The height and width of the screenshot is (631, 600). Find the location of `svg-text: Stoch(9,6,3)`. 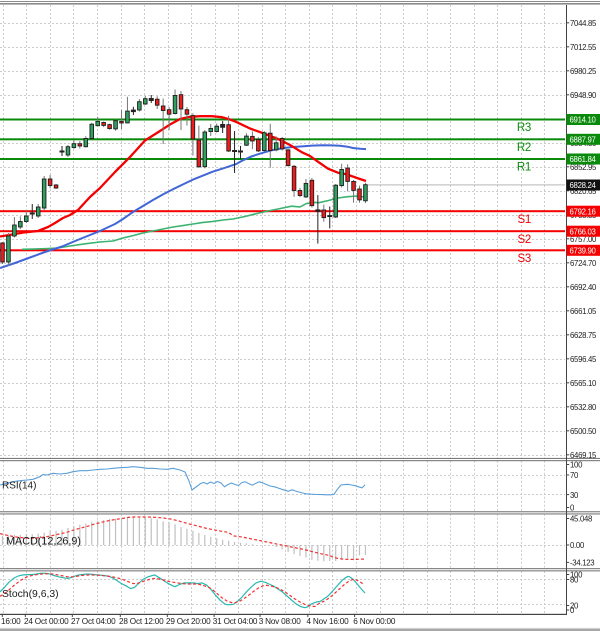

svg-text: Stoch(9,6,3) is located at coordinates (30, 594).